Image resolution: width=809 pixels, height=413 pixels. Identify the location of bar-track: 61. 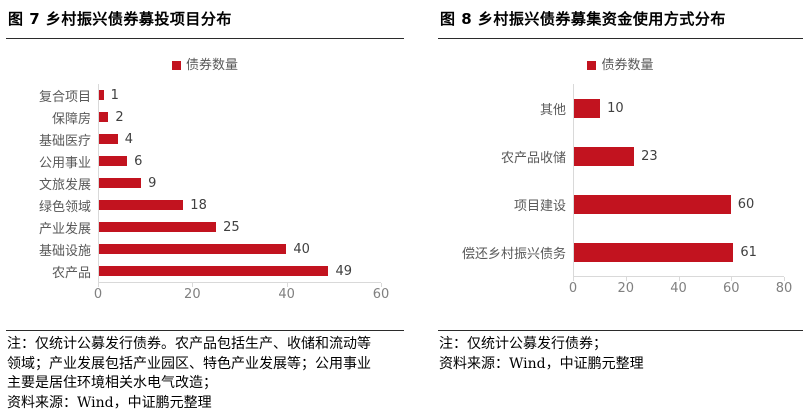
(678, 252).